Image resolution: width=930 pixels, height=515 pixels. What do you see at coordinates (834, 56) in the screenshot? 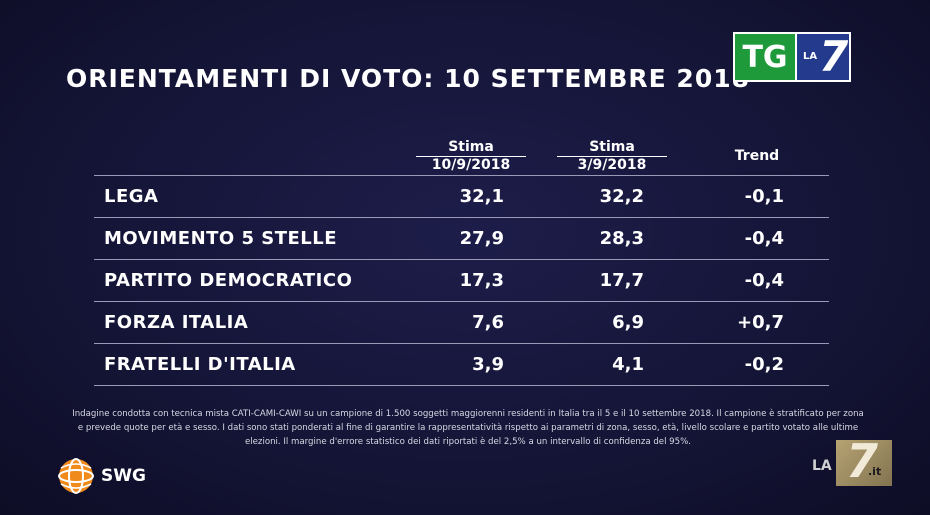
I see `la7-badge-seven: 7` at bounding box center [834, 56].